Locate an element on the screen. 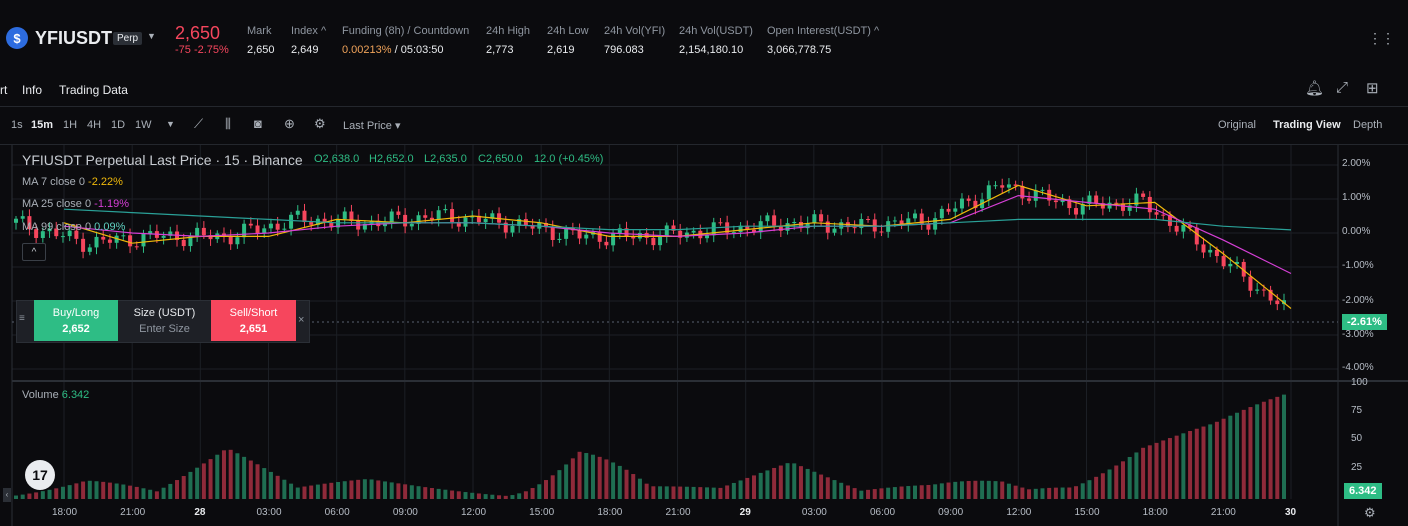 The height and width of the screenshot is (526, 1408). size-input: Size (USDT) Enter Size is located at coordinates (164, 320).